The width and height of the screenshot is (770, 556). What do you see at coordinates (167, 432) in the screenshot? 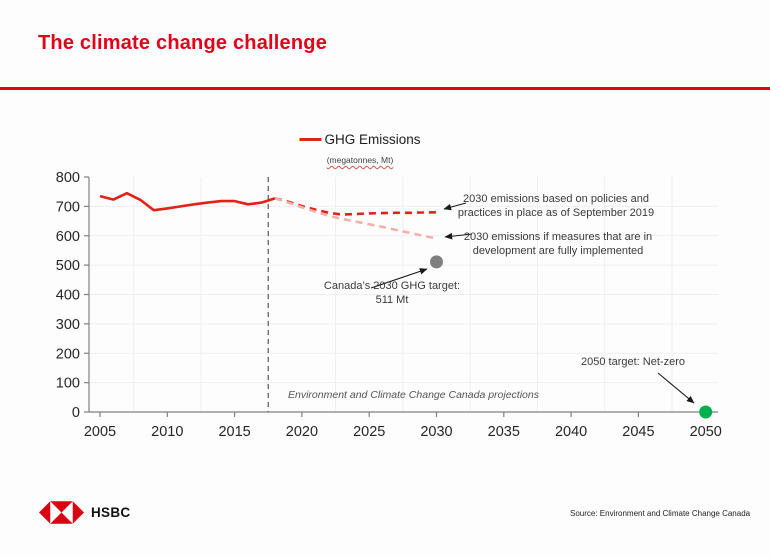
I see `x-tick-label: 2010` at bounding box center [167, 432].